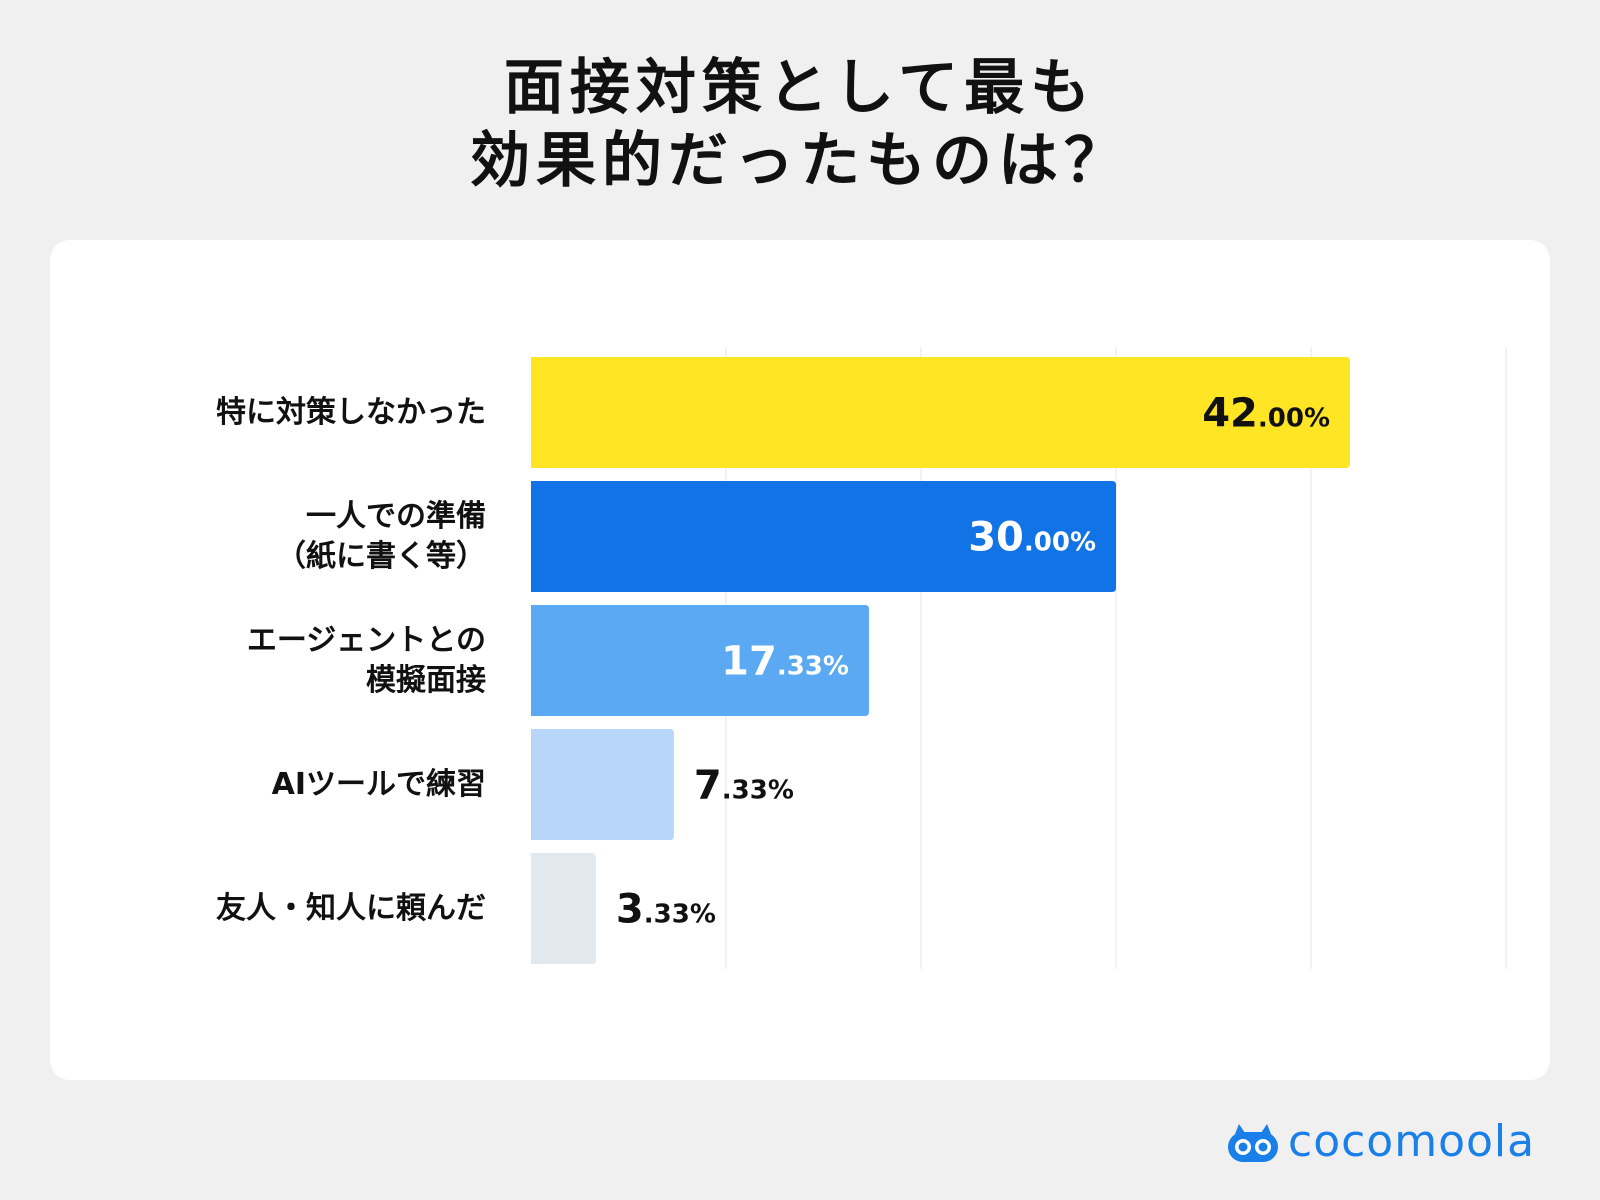  What do you see at coordinates (426, 680) in the screenshot?
I see `category-label-line: 模擬面接` at bounding box center [426, 680].